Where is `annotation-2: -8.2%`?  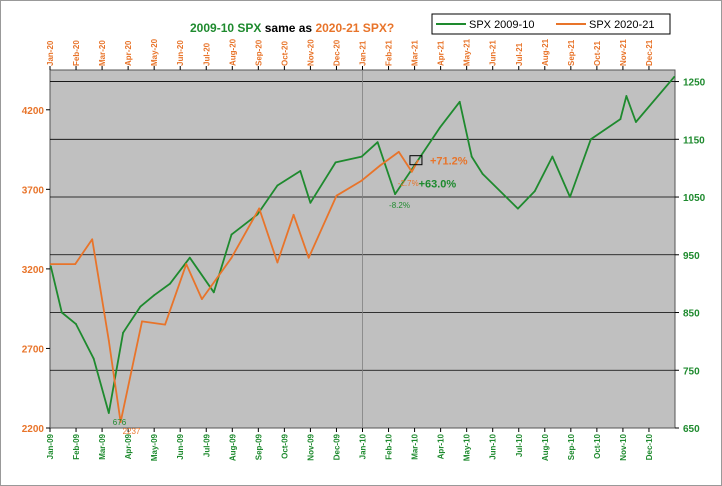 annotation-2: -8.2% is located at coordinates (399, 205).